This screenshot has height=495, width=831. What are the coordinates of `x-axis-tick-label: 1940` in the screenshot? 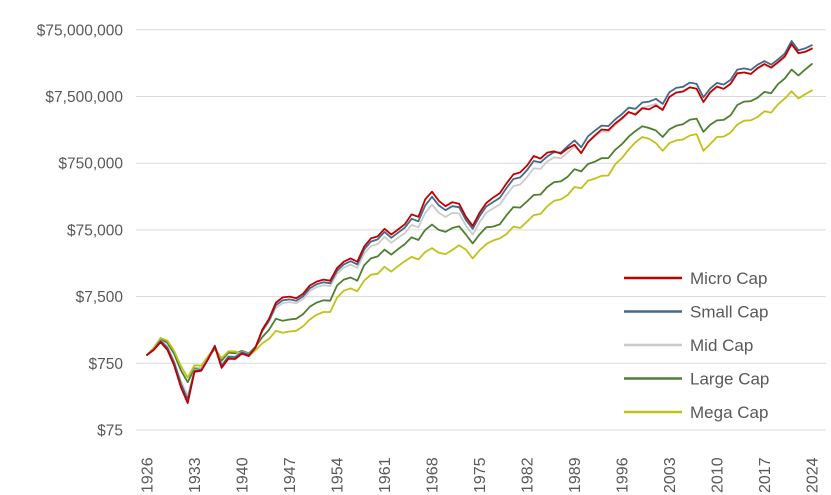 It's located at (242, 475).